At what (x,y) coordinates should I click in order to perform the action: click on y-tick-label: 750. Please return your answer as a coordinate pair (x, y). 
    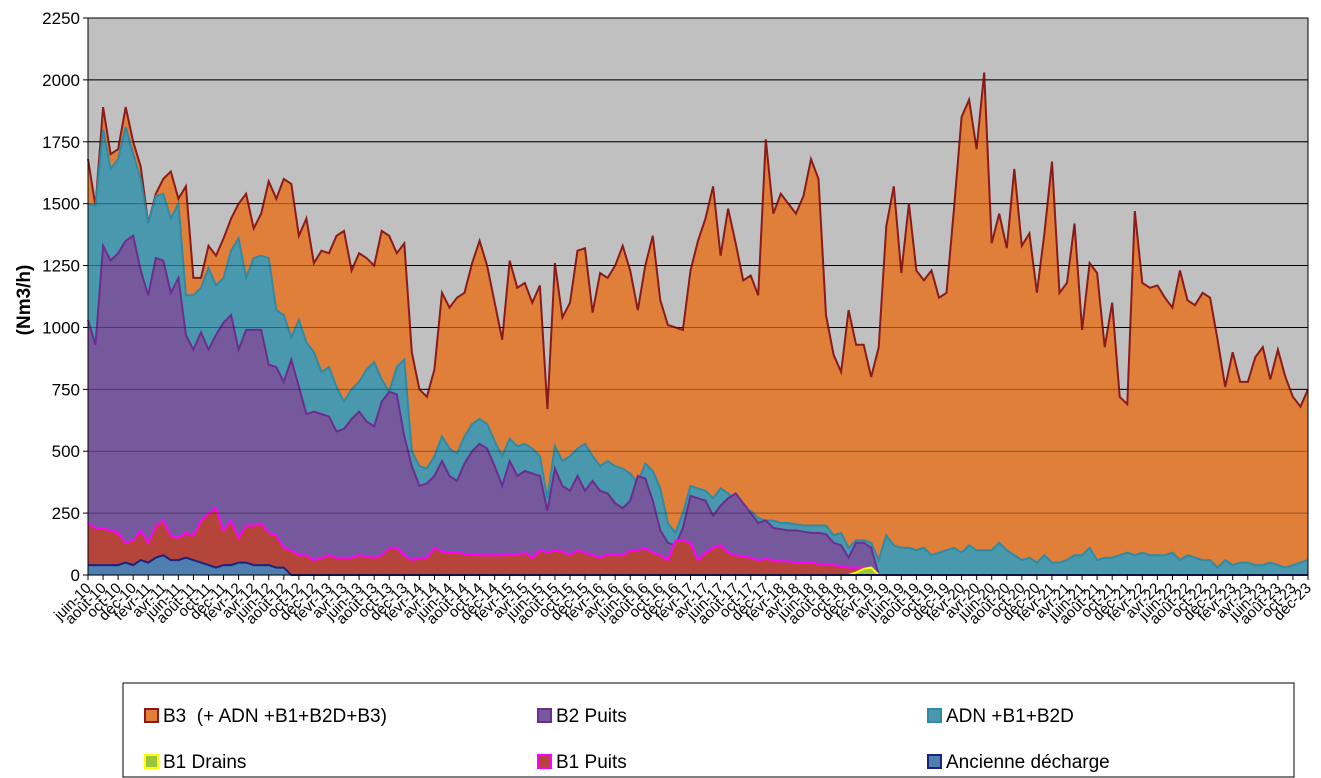
    Looking at the image, I should click on (66, 389).